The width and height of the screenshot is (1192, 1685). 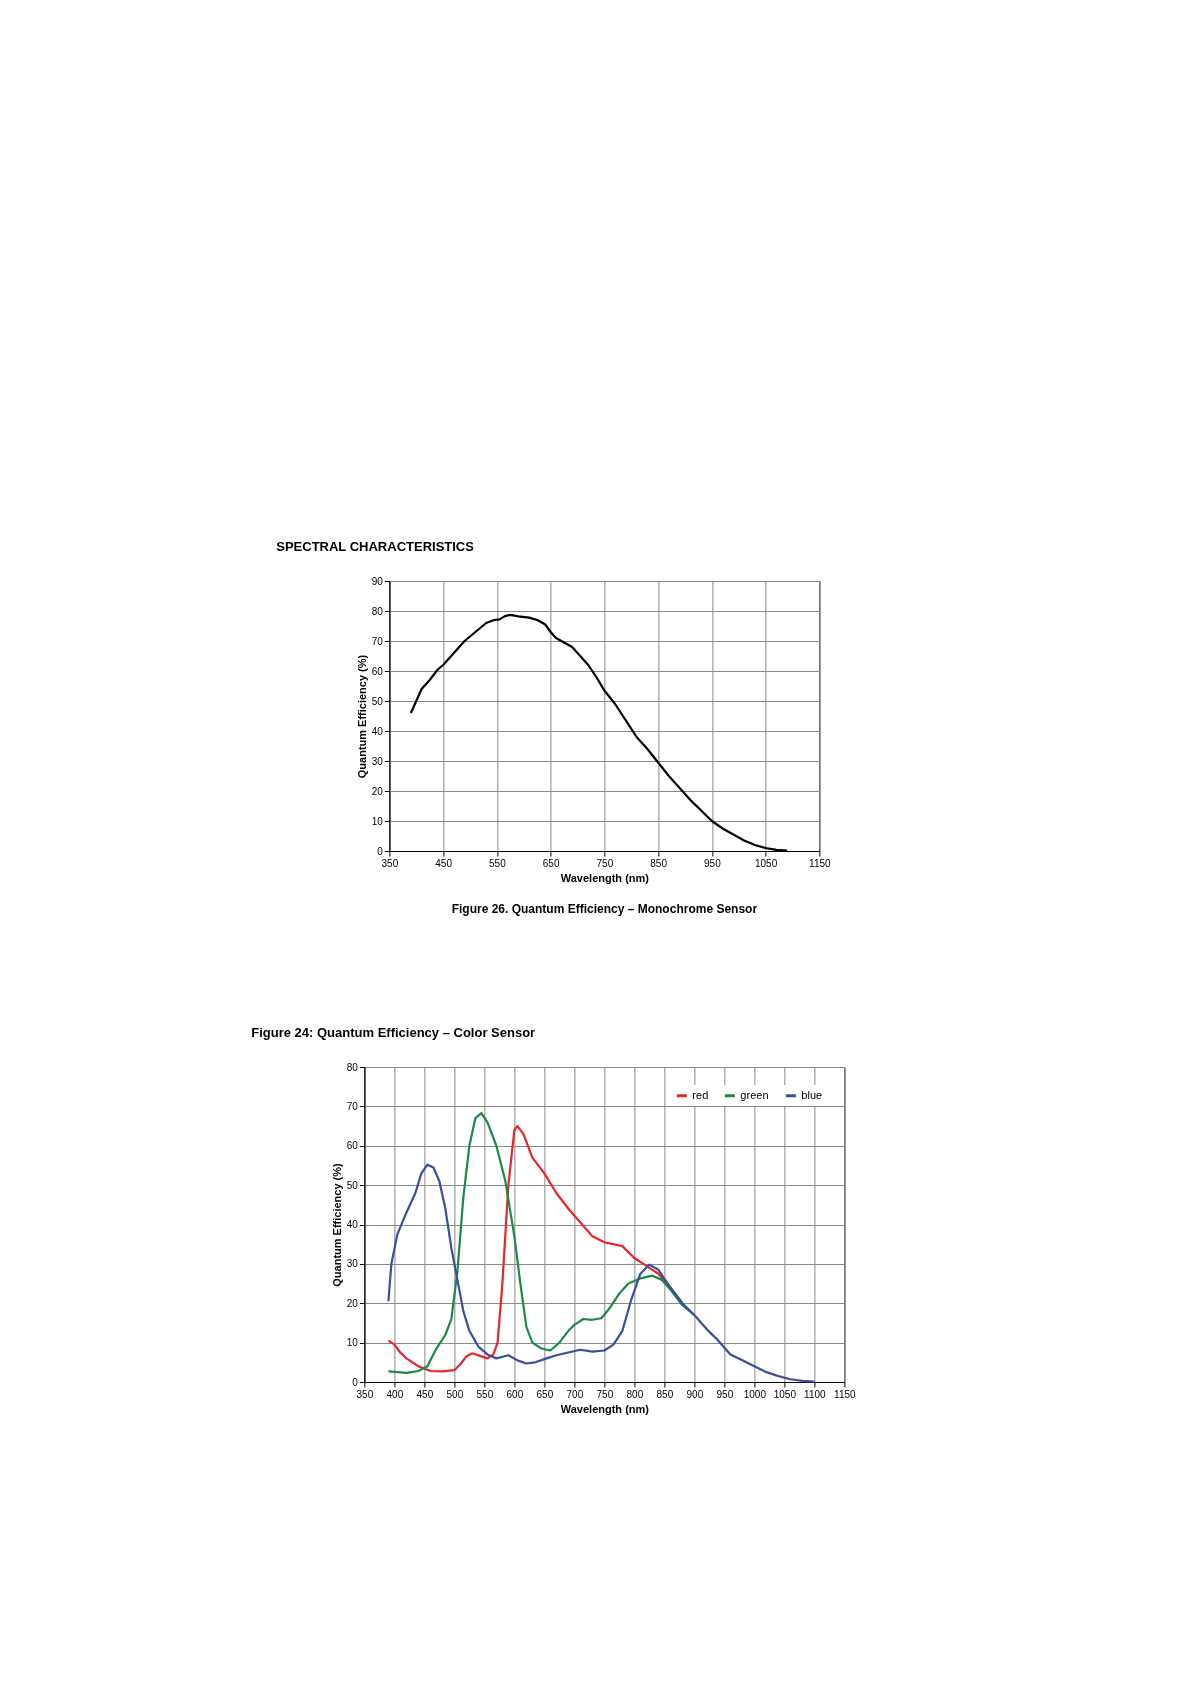 I want to click on x-tick-label: 900, so click(x=695, y=1394).